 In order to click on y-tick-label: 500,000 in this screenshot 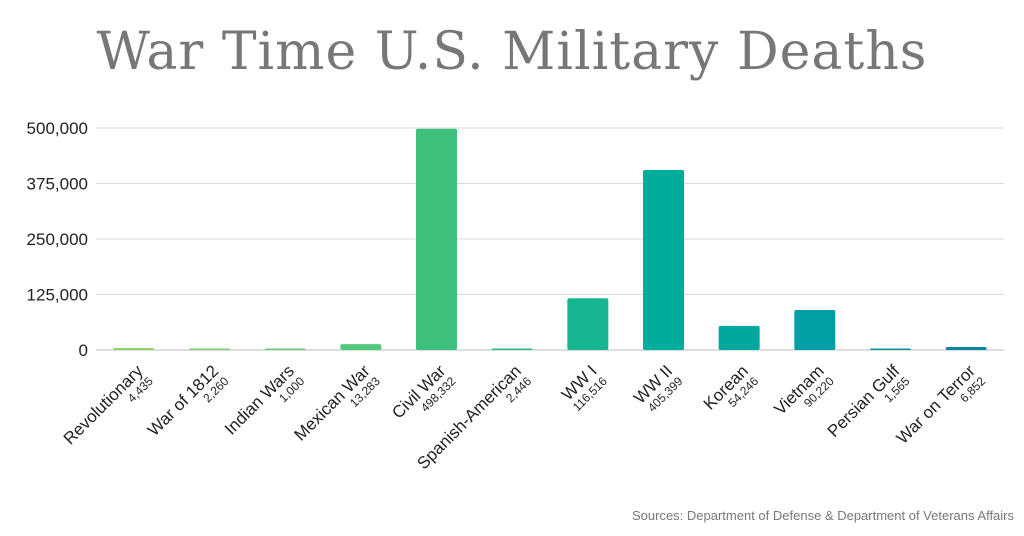, I will do `click(57, 128)`.